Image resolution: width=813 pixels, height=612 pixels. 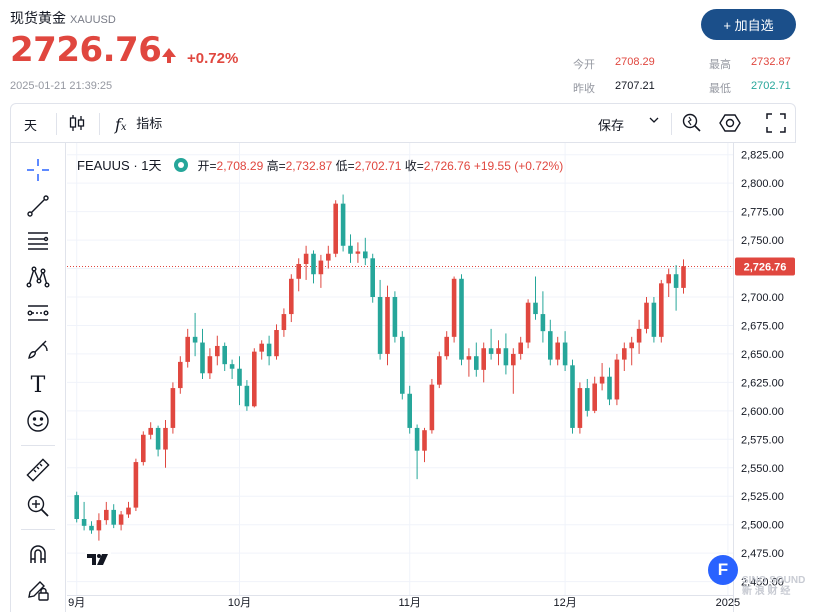 I want to click on time-tick-label: 9月, so click(x=76, y=603).